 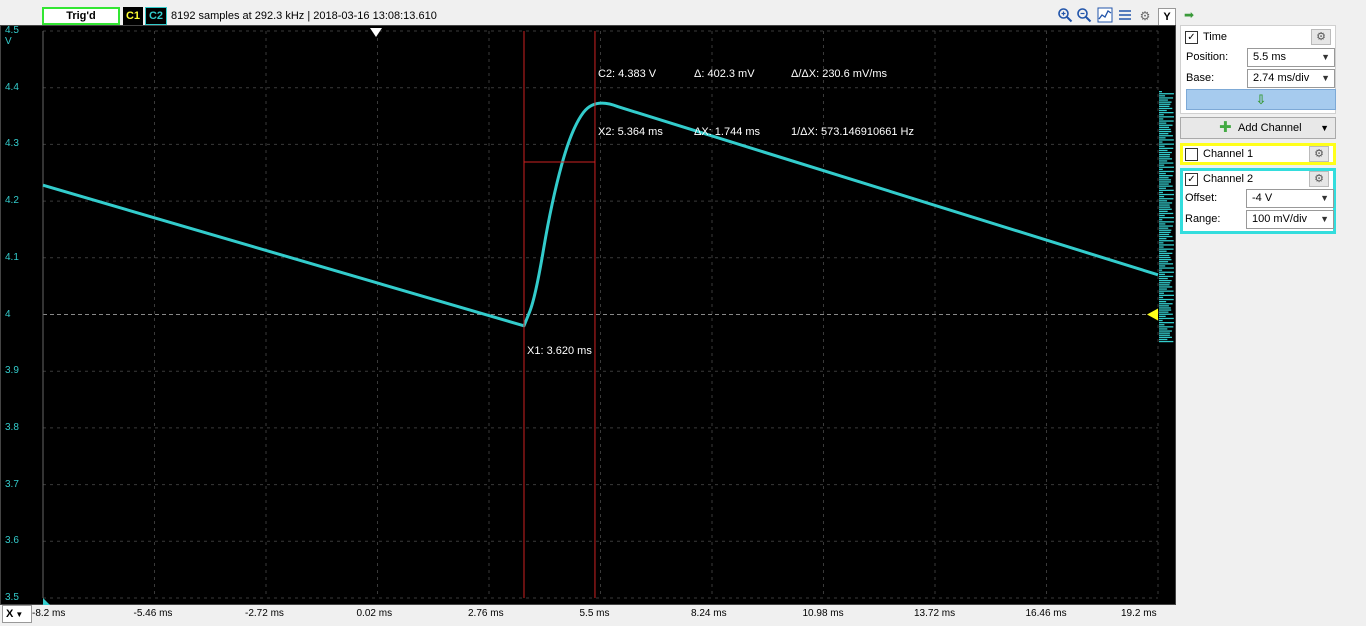 What do you see at coordinates (47, 602) in the screenshot?
I see `x-origin-marker` at bounding box center [47, 602].